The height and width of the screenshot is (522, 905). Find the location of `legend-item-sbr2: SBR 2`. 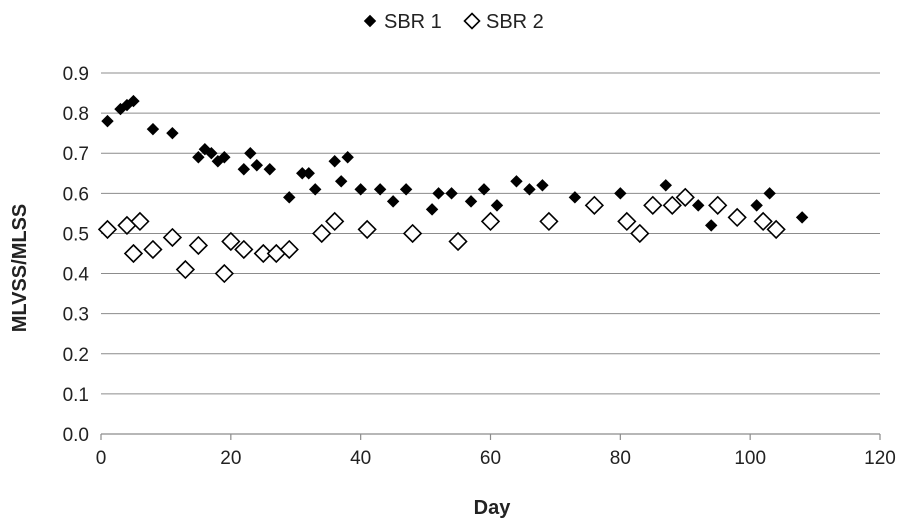

legend-item-sbr2: SBR 2 is located at coordinates (503, 22).